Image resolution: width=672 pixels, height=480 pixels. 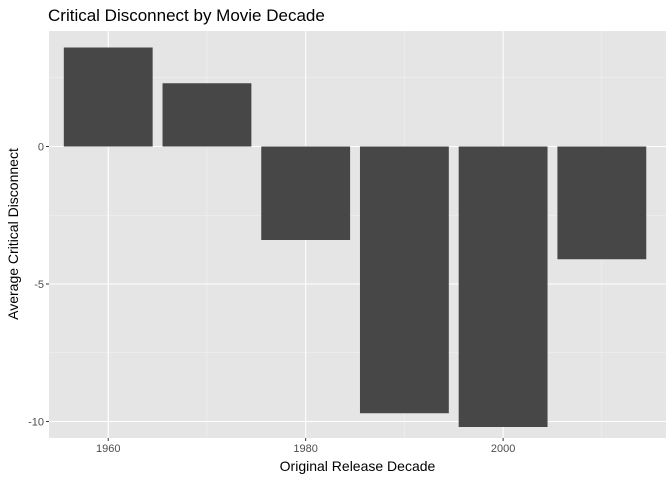 I want to click on y-axis: 0 -5 -10, so click(x=38, y=285).